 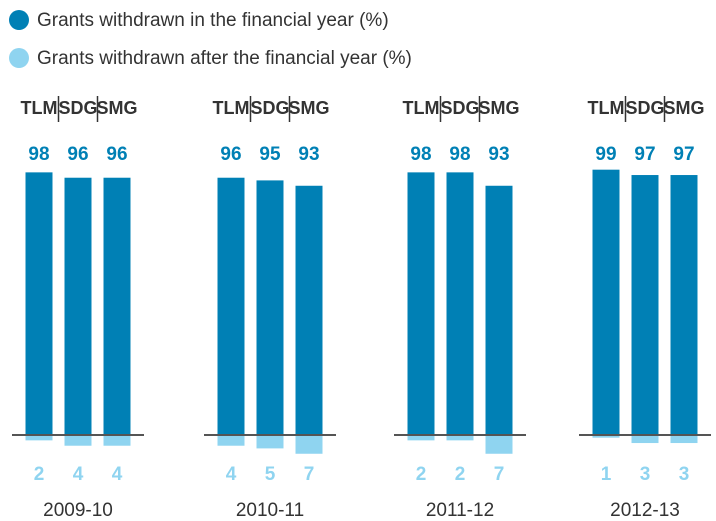 What do you see at coordinates (78, 510) in the screenshot?
I see `group-label: 2009-10` at bounding box center [78, 510].